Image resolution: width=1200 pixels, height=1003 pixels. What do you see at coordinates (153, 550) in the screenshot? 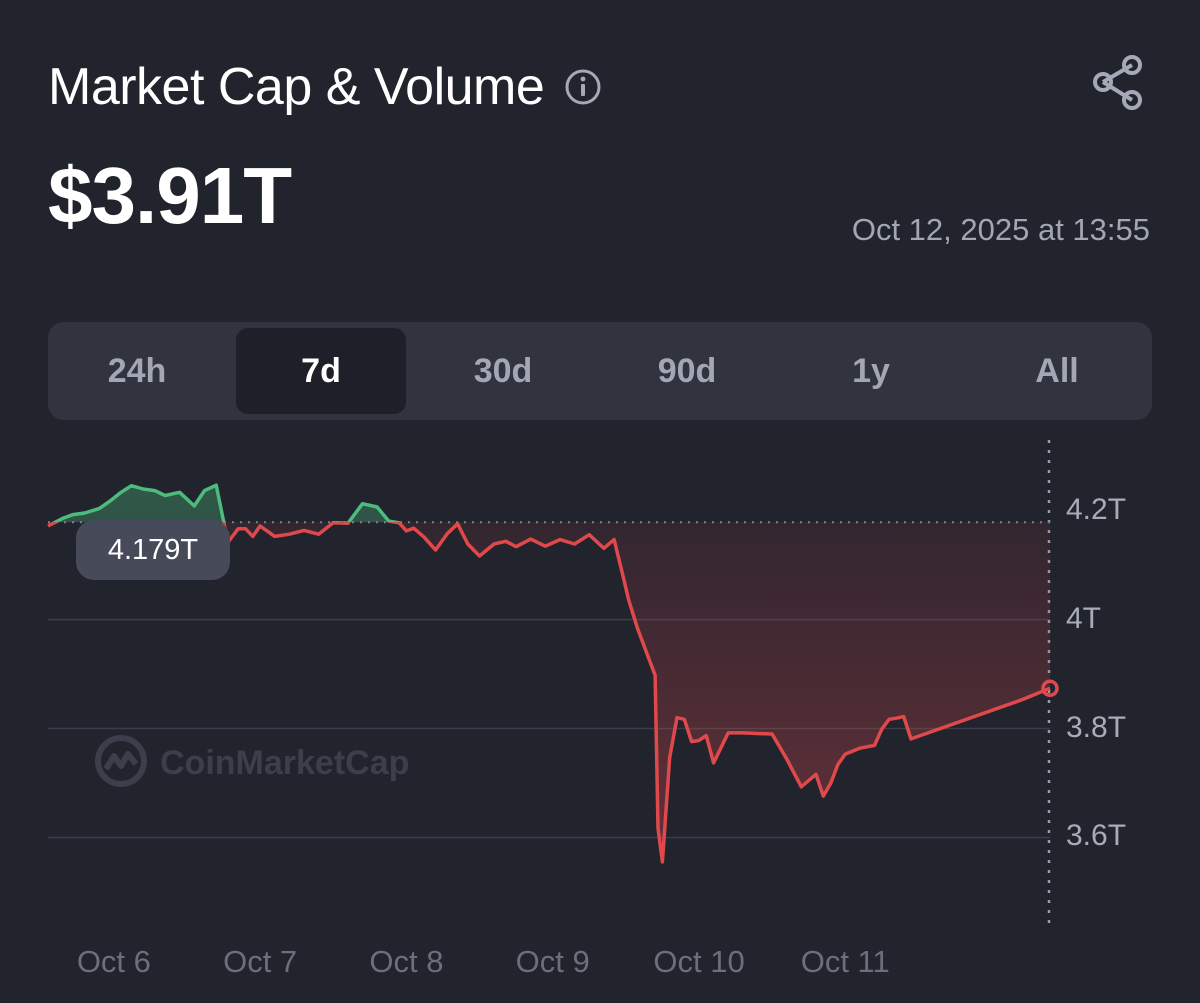
I see `baseline-value-badge: 4.179T` at bounding box center [153, 550].